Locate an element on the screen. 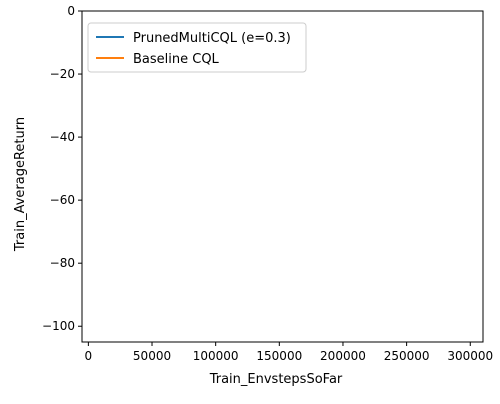 This screenshot has height=404, width=500. x-tick-label: 150000 is located at coordinates (279, 356).